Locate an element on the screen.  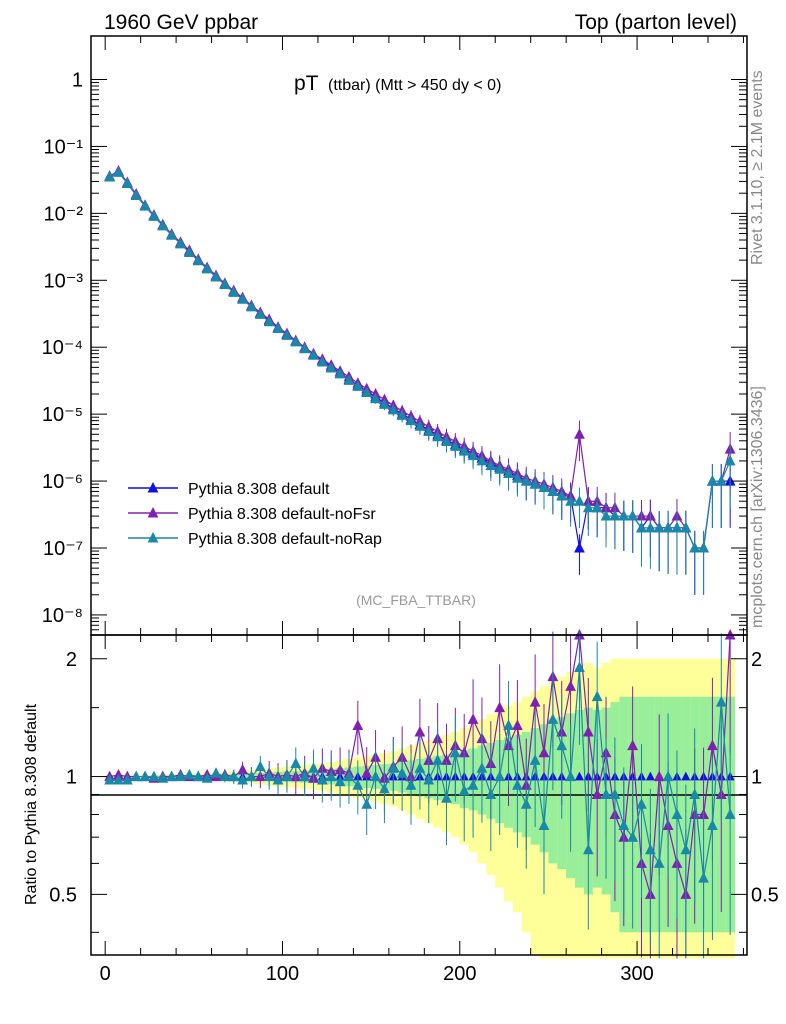
y-tick-label: 1 is located at coordinates (77, 81).